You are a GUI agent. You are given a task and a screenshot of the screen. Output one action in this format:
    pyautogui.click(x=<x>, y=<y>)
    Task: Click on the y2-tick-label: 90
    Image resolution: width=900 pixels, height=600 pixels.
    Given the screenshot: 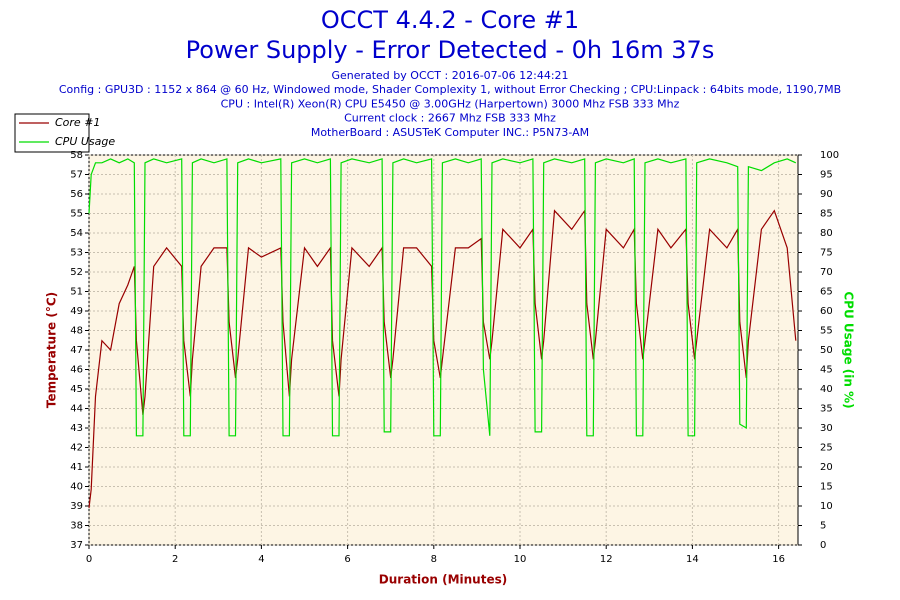 What is the action you would take?
    pyautogui.click(x=826, y=194)
    